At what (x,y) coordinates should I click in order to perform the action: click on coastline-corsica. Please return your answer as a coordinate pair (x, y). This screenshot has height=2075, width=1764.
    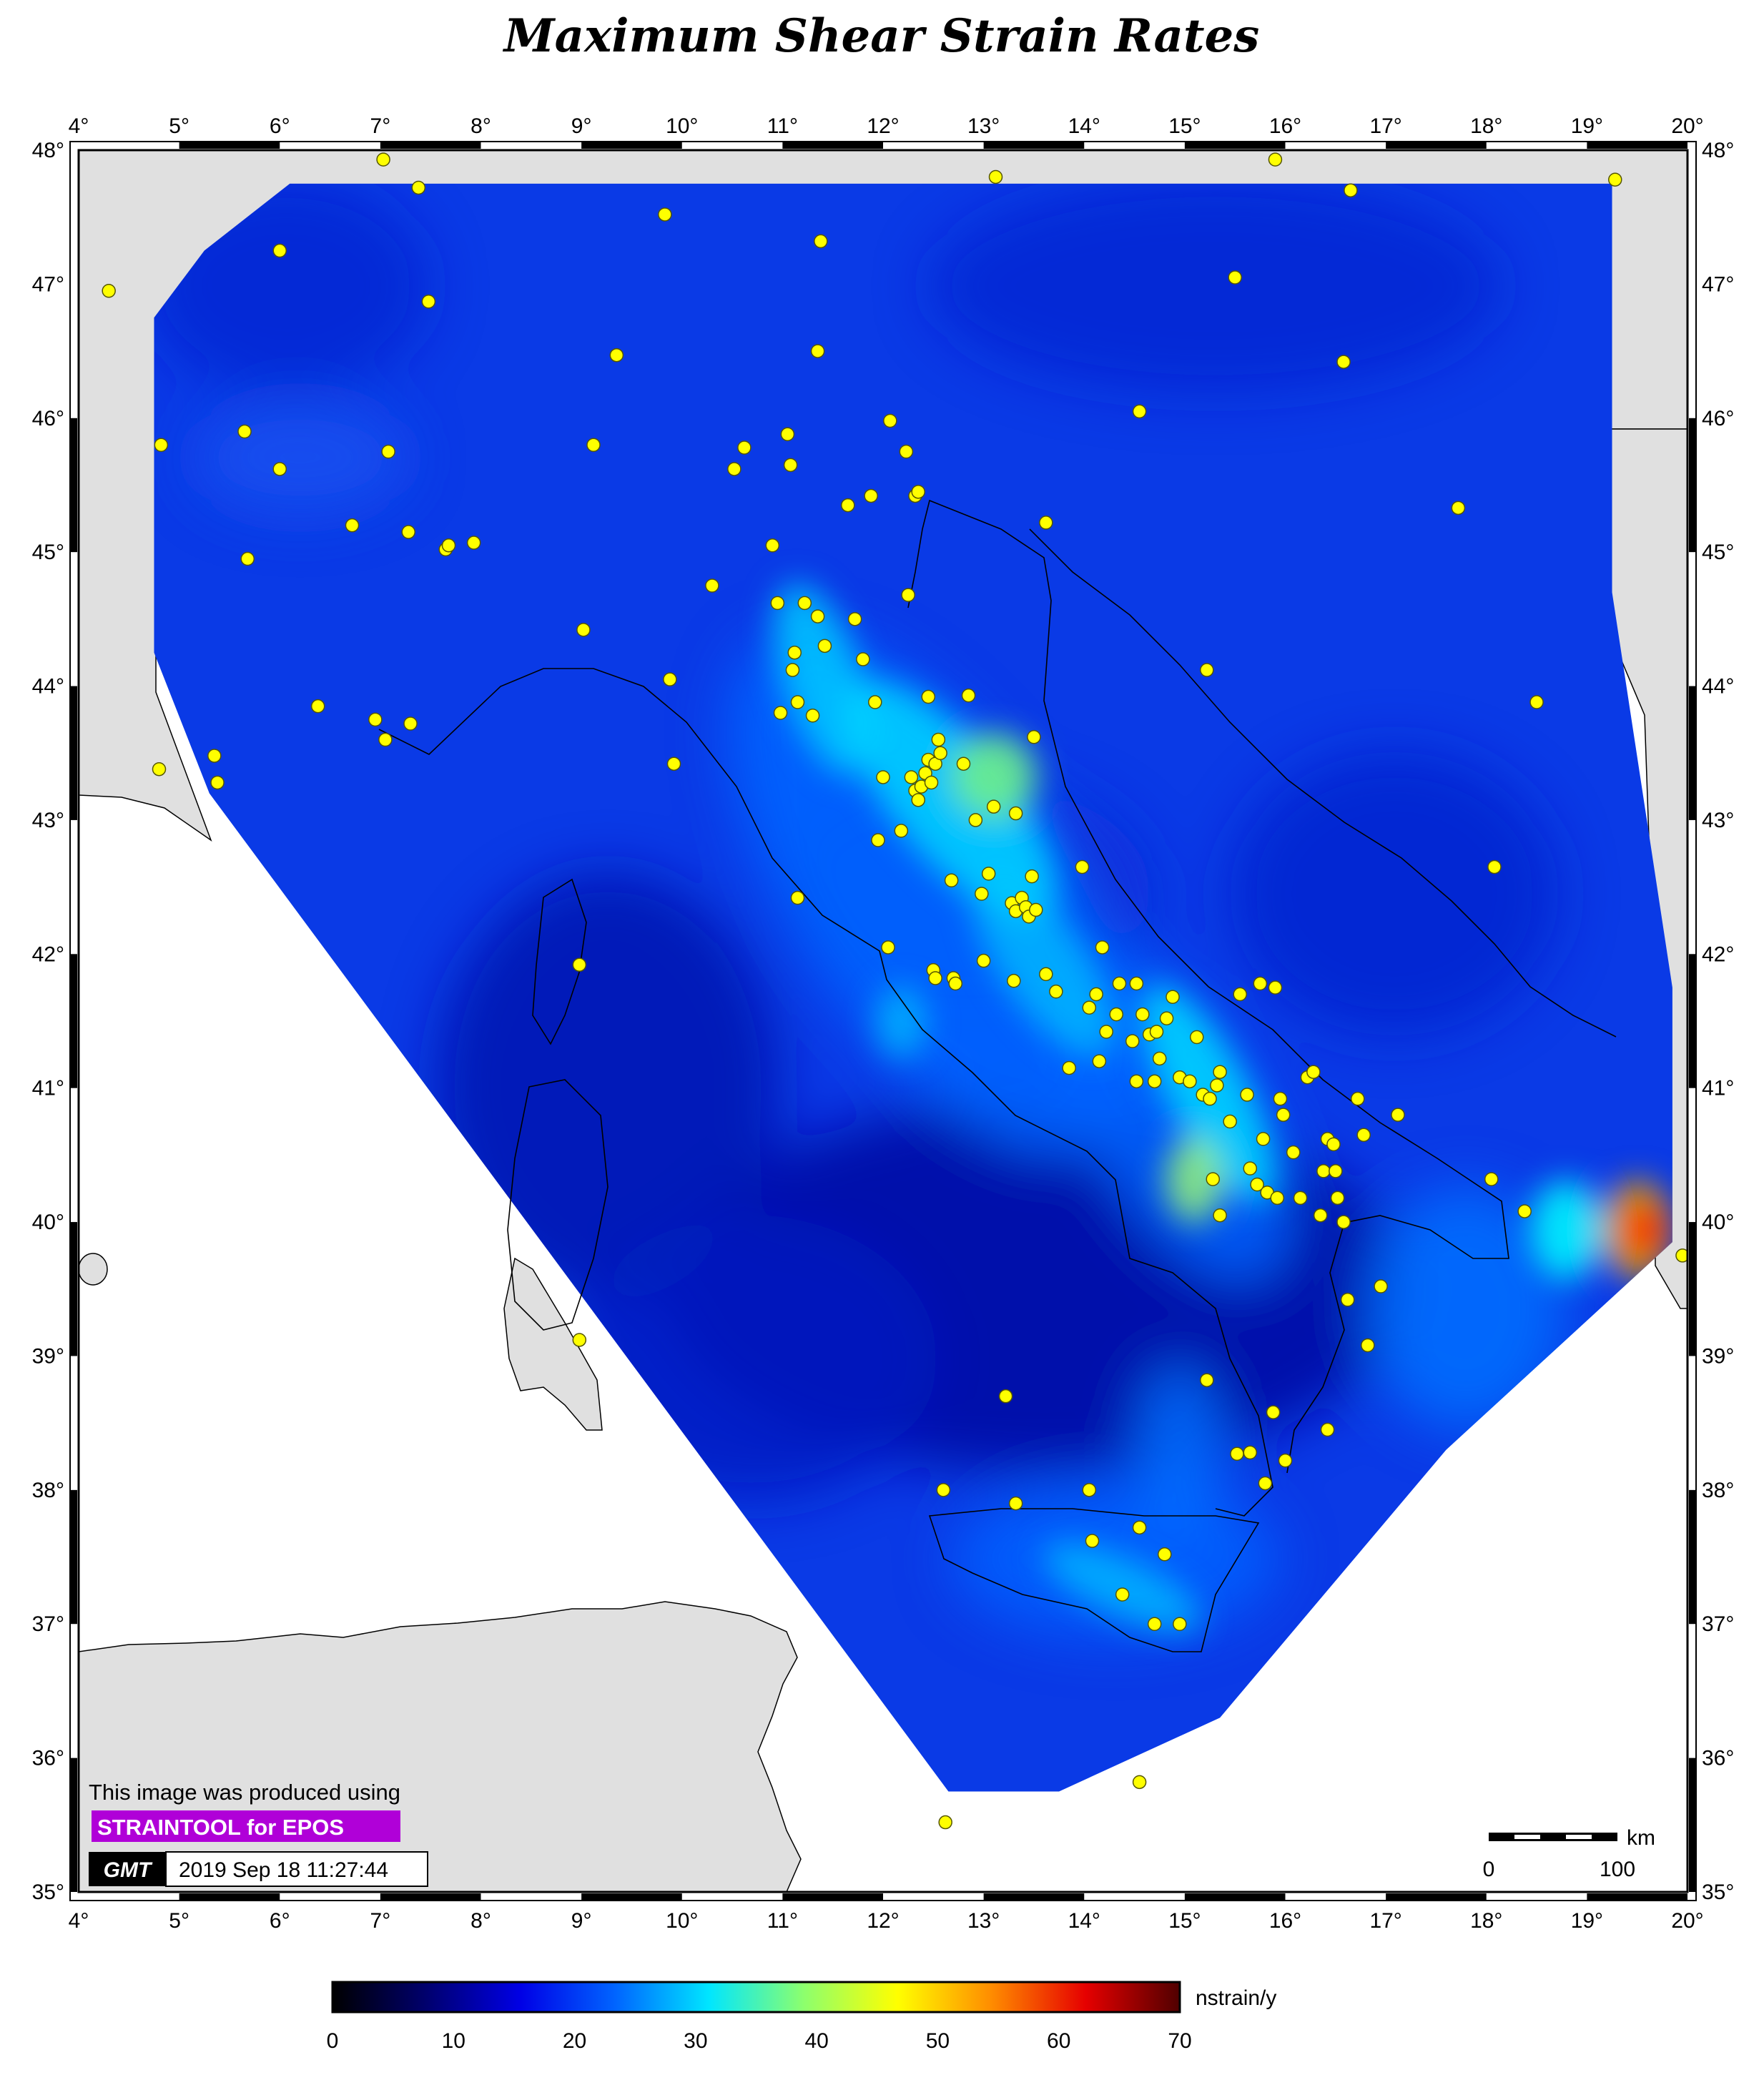
    Looking at the image, I should click on (559, 961).